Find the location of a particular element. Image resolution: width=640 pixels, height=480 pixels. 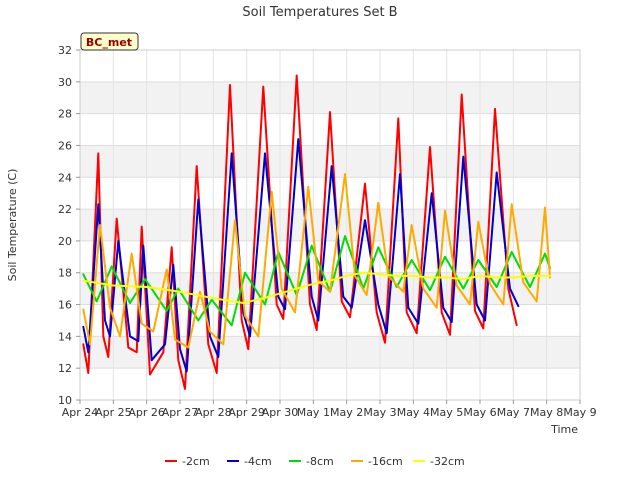

y-tick-label: 10 is located at coordinates (65, 400).